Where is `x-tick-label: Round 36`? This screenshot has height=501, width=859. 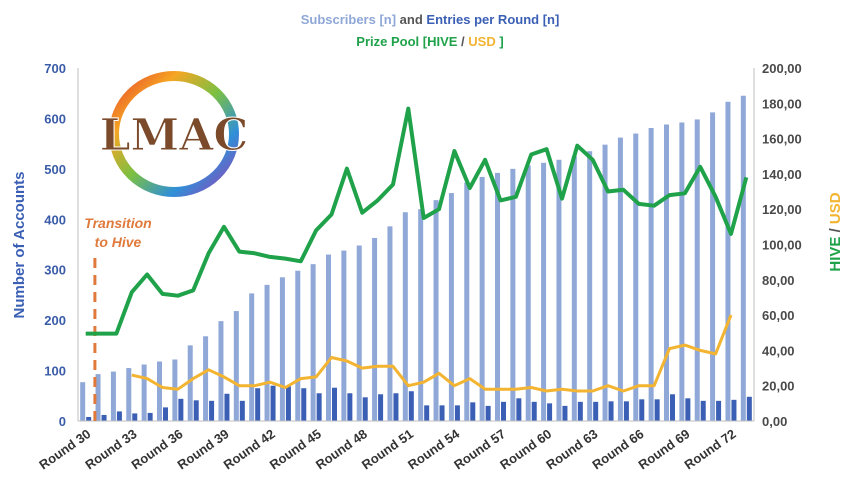 x-tick-label: Round 36 is located at coordinates (156, 449).